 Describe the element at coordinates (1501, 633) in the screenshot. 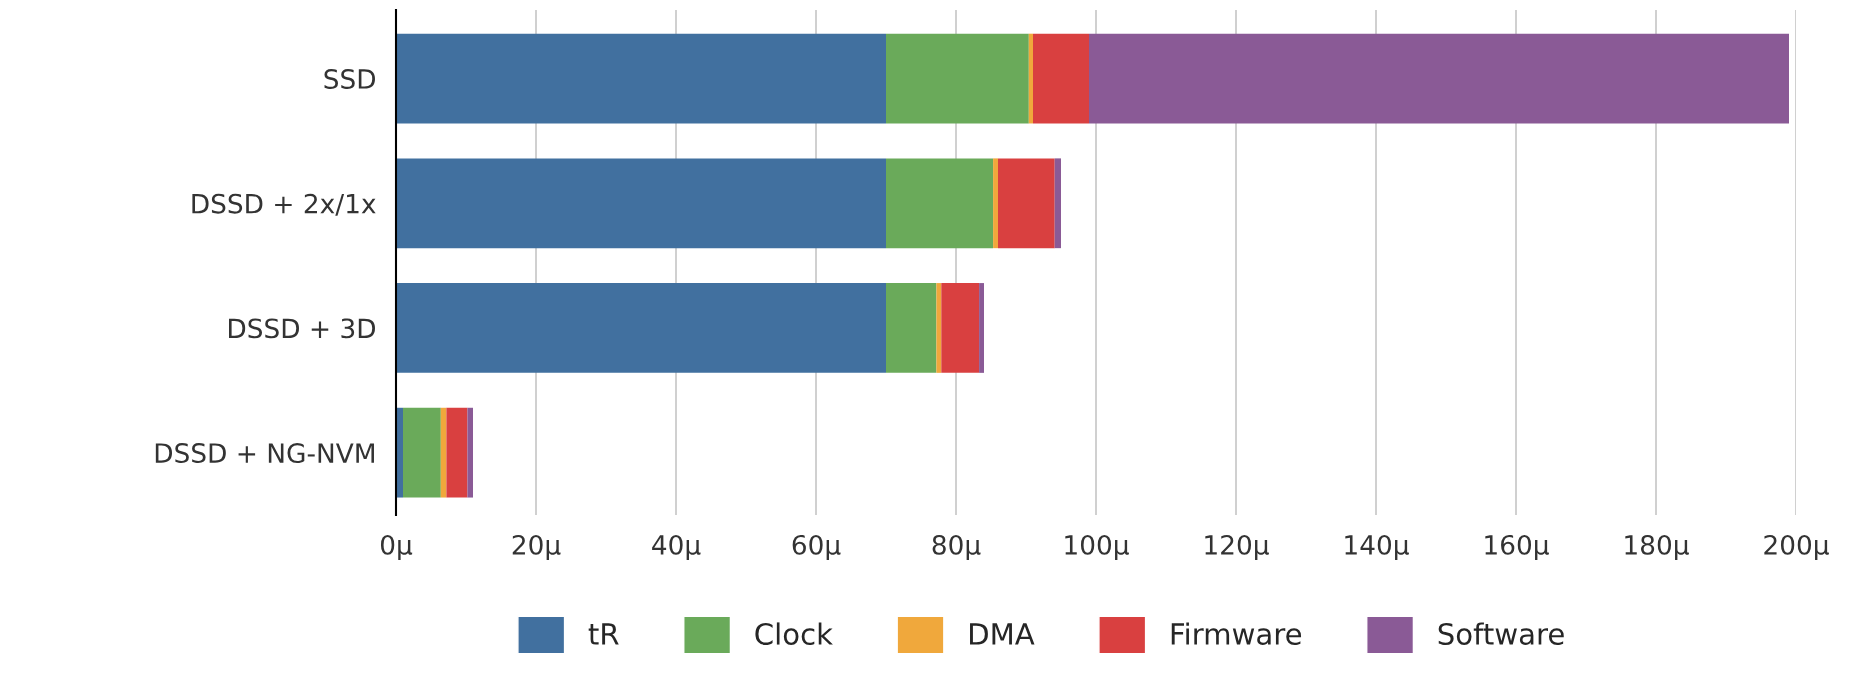

I see `legend-label: Software` at that location.